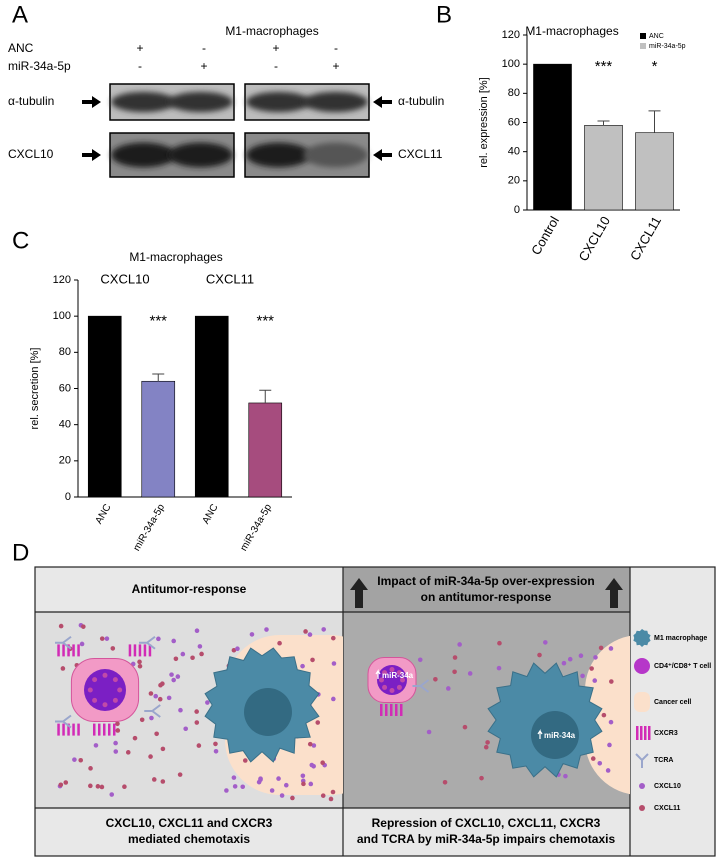 Image resolution: width=717 pixels, height=857 pixels. Describe the element at coordinates (62, 316) in the screenshot. I see `y-tick-label: 100` at that location.